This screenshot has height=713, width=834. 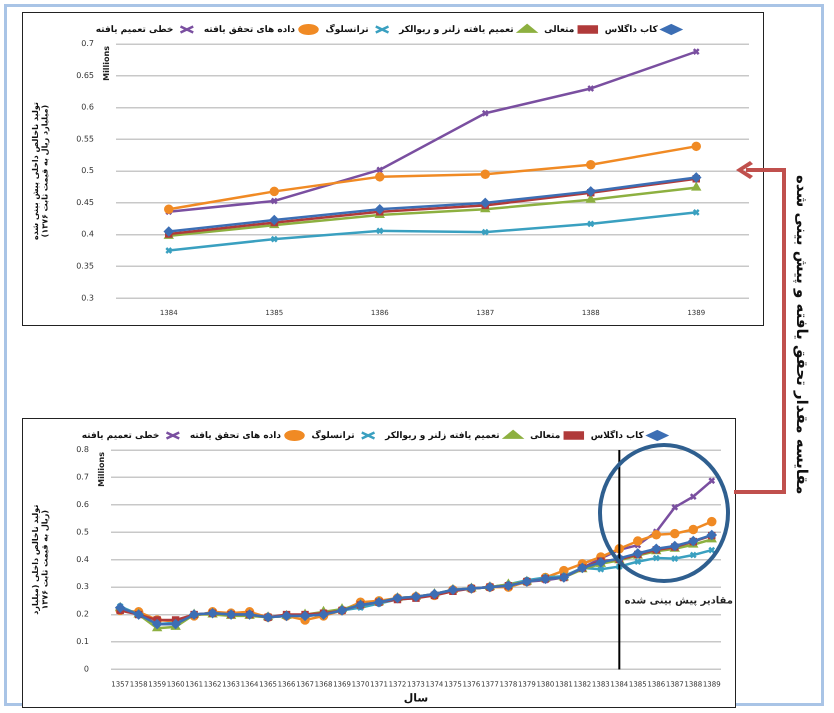 What do you see at coordinates (416, 697) in the screenshot?
I see `x-axis-title: سال` at bounding box center [416, 697].